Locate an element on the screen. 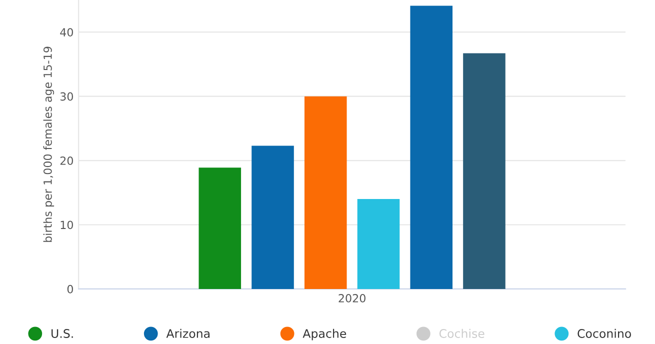  legend-label: Coconino is located at coordinates (604, 333).